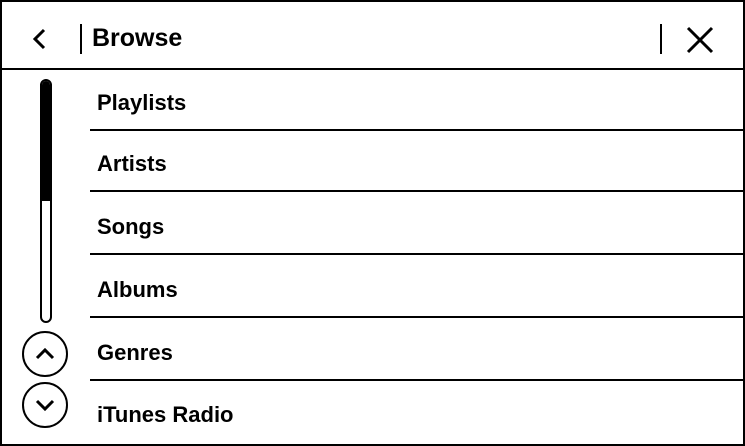 This screenshot has width=745, height=446. I want to click on list-item-label: iTunes Radio, so click(165, 414).